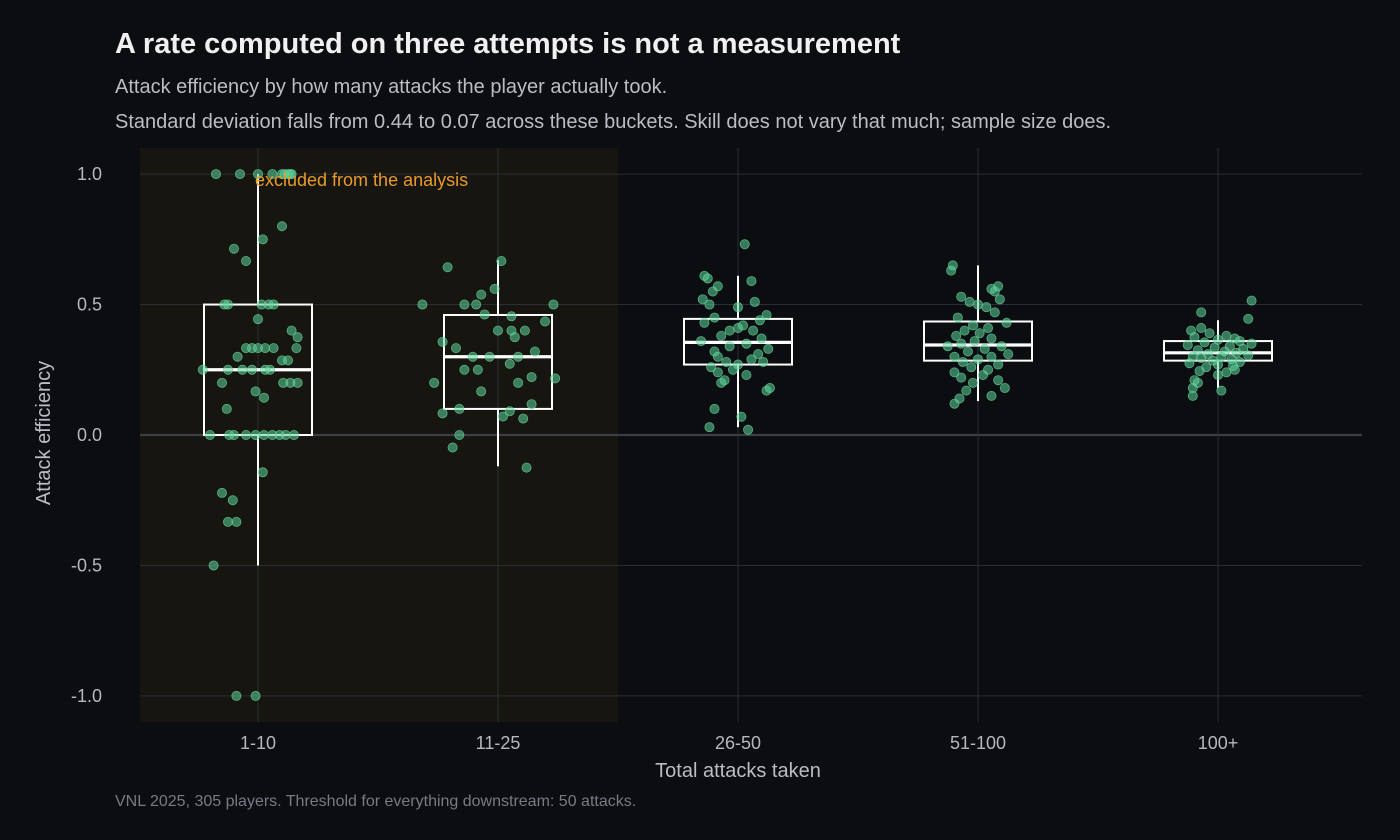 This screenshot has height=840, width=1400. What do you see at coordinates (978, 743) in the screenshot?
I see `x-tick-label: 51-100` at bounding box center [978, 743].